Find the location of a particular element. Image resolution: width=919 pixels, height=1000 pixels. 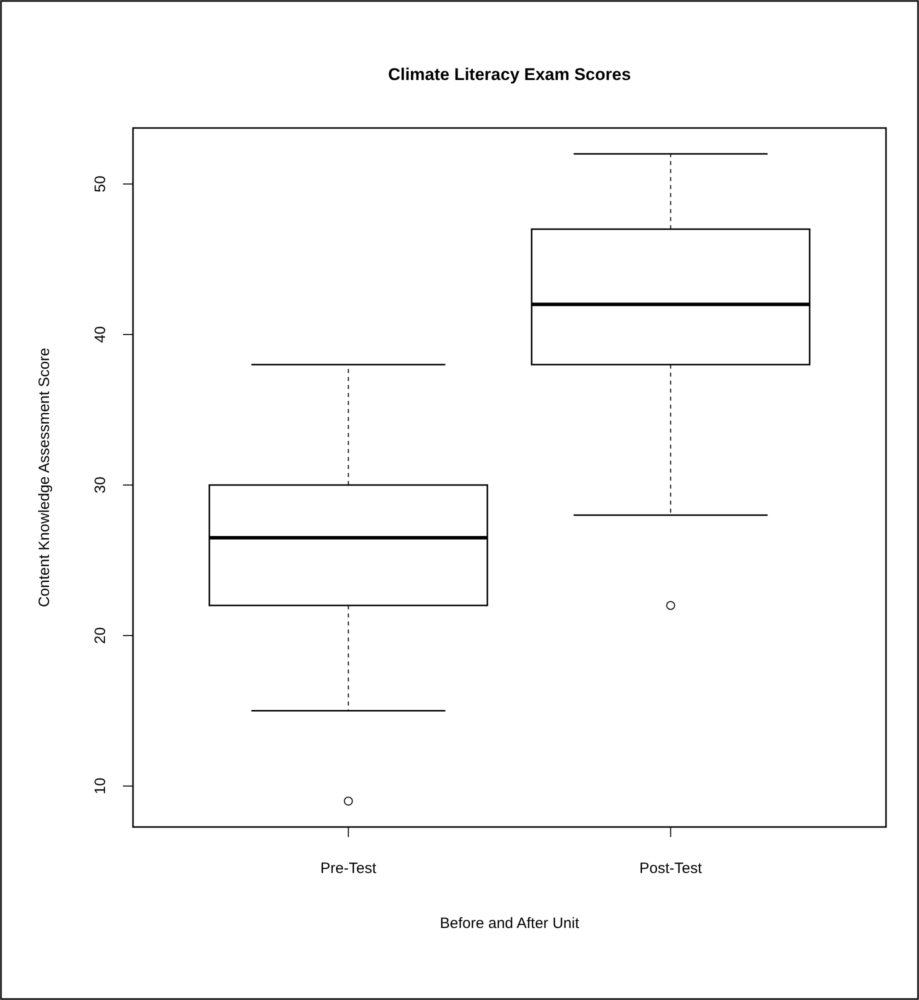

y-axis-title: Content Knowledge Assessment Score is located at coordinates (44, 478).